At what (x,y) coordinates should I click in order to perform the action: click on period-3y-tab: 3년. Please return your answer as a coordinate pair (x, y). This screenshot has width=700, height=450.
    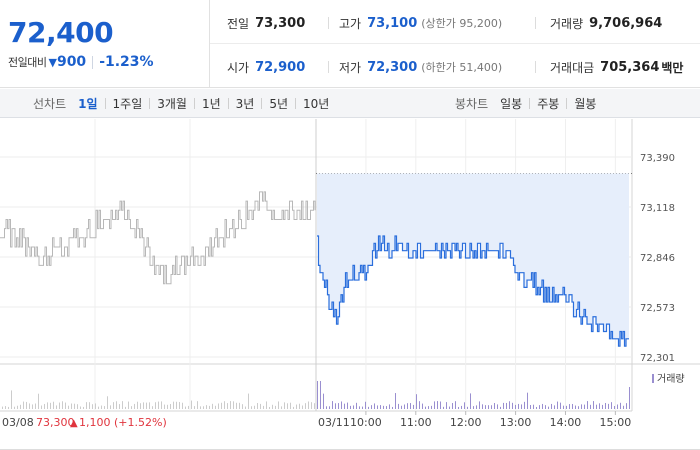
    Looking at the image, I should click on (245, 104).